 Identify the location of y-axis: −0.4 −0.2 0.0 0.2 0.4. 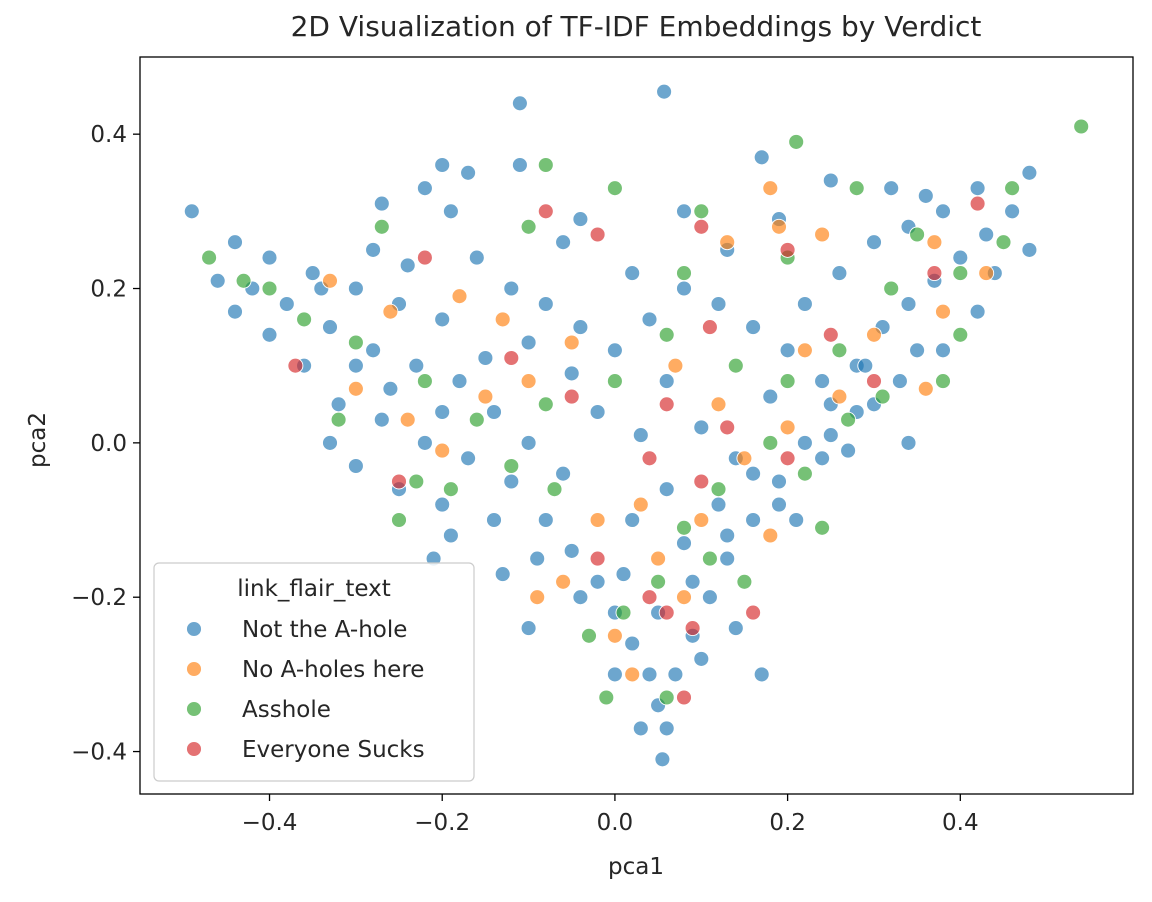
(105, 444).